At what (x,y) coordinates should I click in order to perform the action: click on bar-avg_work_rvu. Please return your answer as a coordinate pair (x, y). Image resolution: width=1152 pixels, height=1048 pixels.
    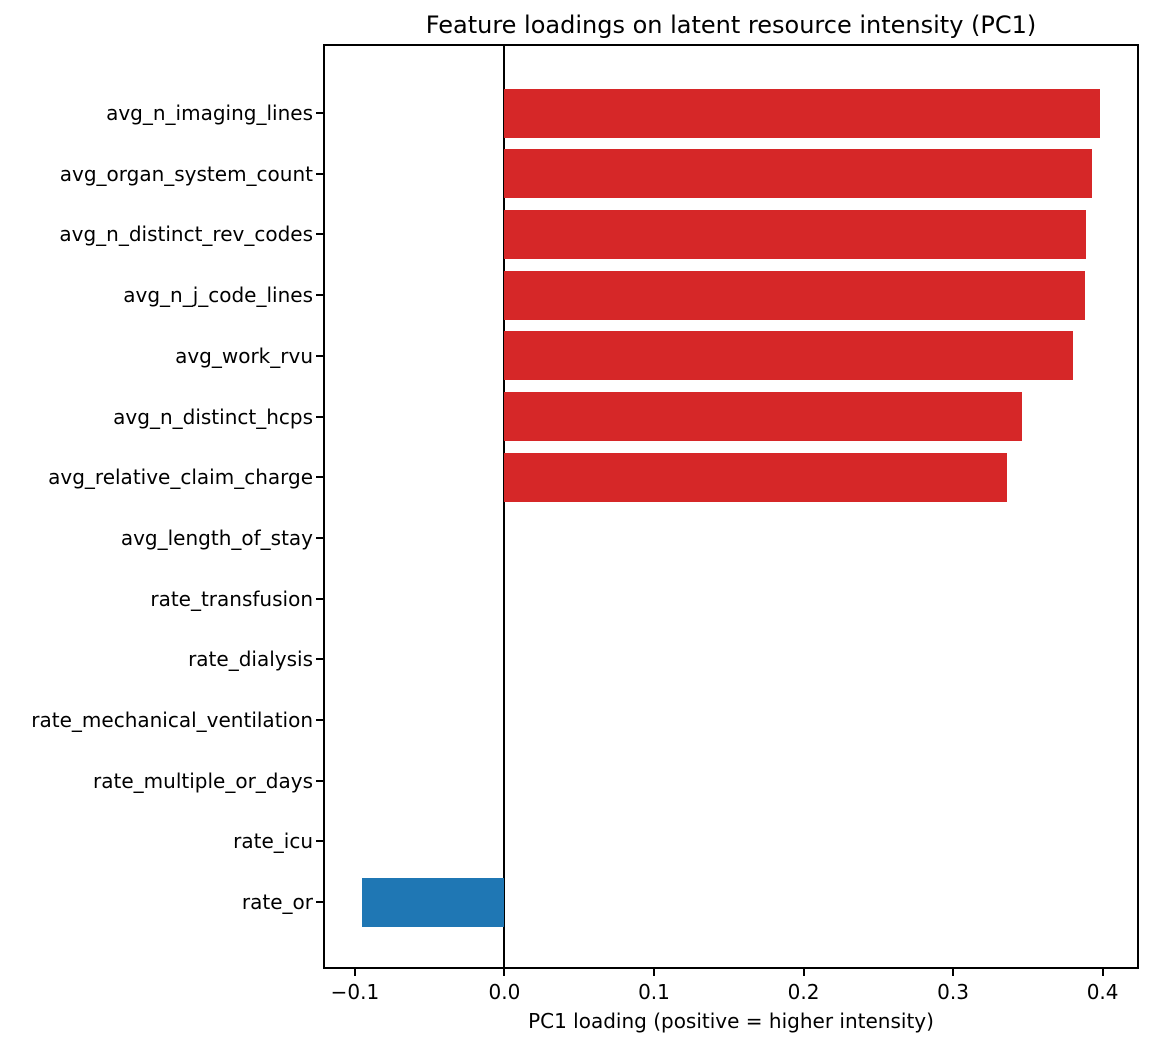
    Looking at the image, I should click on (788, 356).